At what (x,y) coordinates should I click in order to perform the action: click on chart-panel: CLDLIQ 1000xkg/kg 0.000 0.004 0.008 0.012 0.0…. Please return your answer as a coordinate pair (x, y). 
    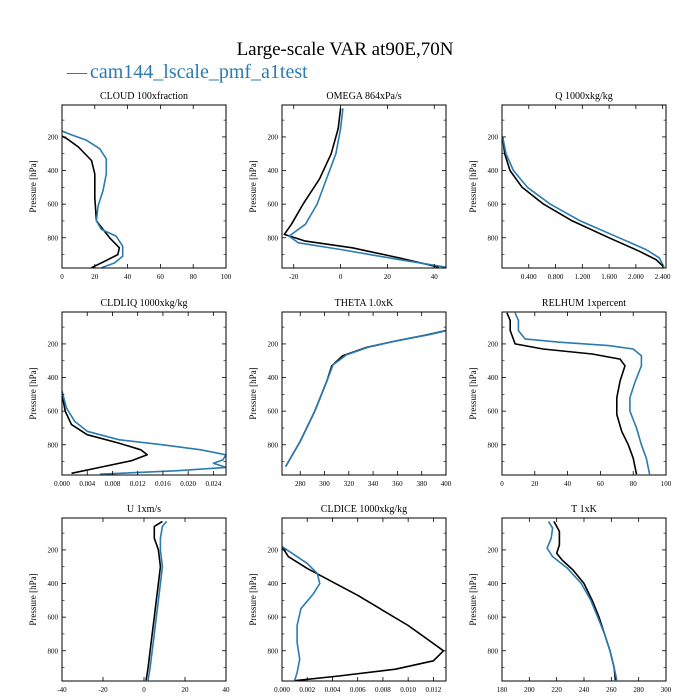
    Looking at the image, I should click on (127, 393).